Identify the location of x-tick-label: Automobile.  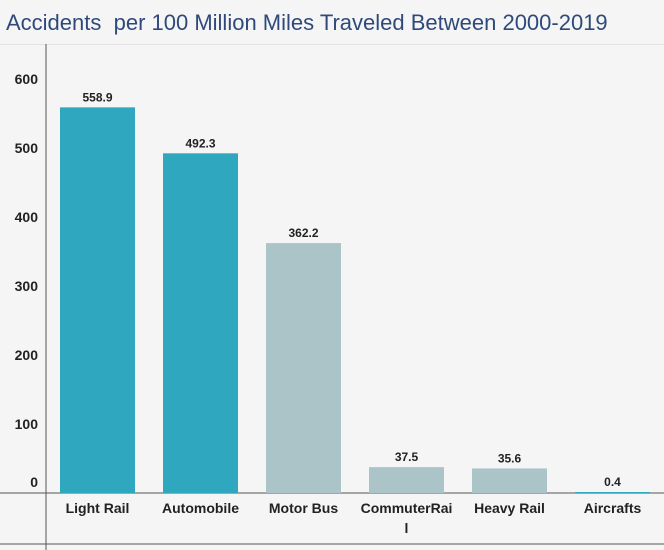
(200, 508).